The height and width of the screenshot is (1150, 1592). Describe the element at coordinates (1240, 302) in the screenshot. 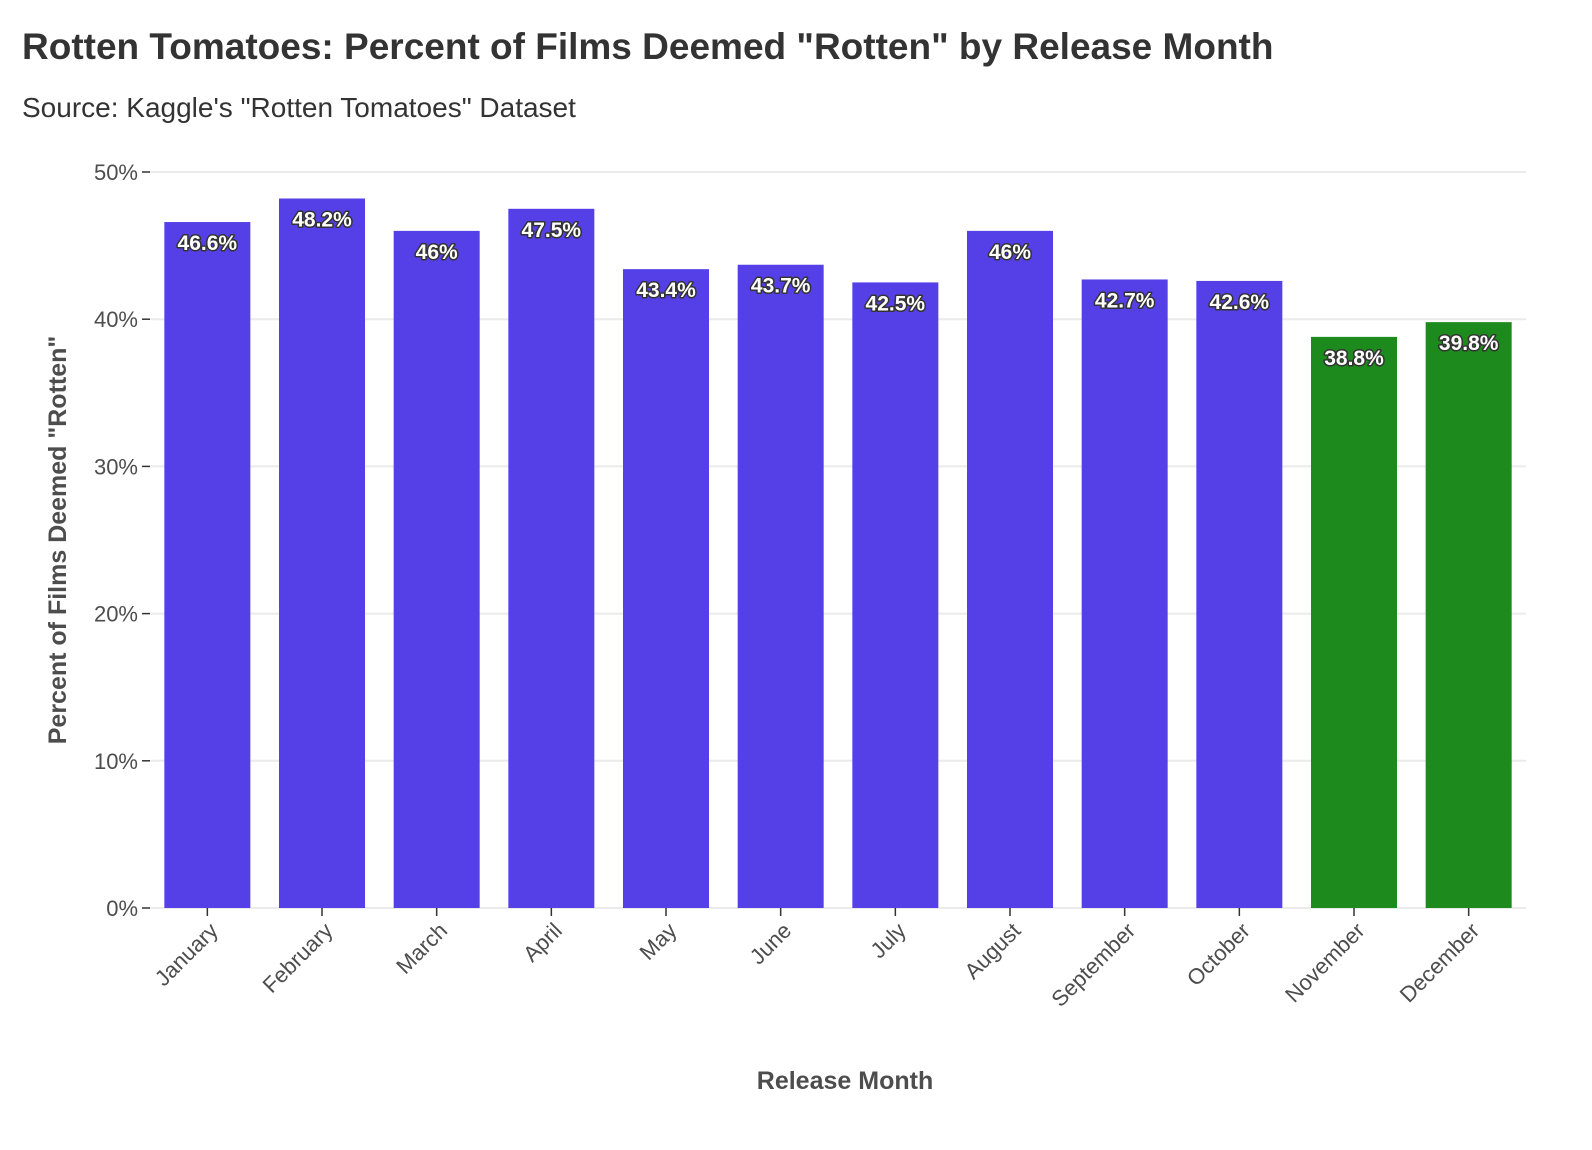

I see `data-label: 42.6%` at that location.